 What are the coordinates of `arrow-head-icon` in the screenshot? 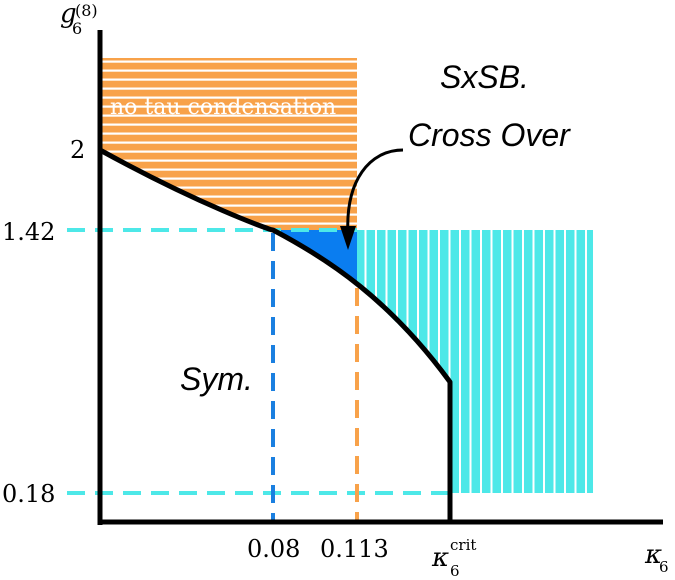 It's located at (348, 238).